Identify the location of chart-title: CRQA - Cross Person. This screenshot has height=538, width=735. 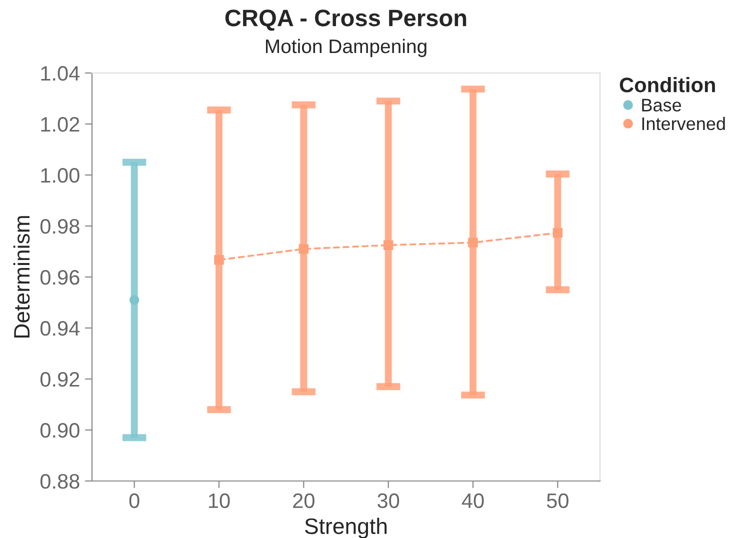
(345, 20).